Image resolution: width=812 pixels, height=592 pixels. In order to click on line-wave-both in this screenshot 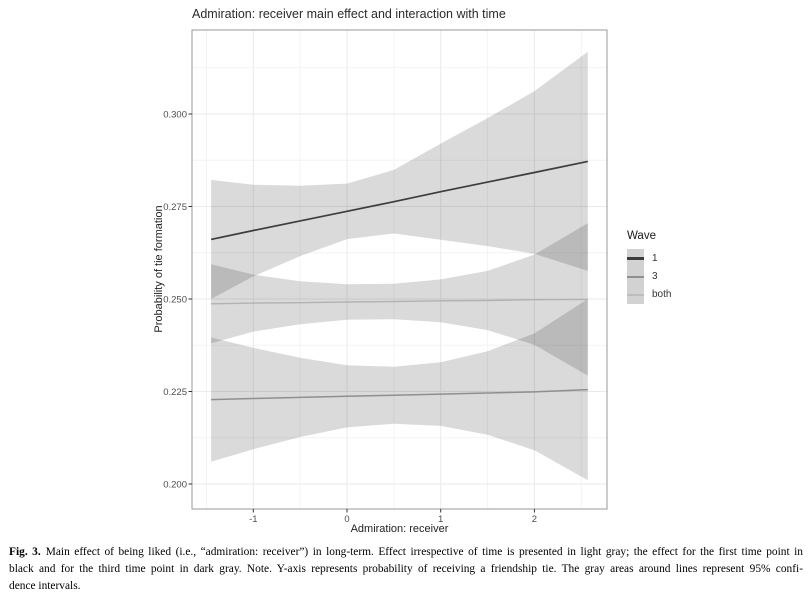, I will do `click(399, 301)`.